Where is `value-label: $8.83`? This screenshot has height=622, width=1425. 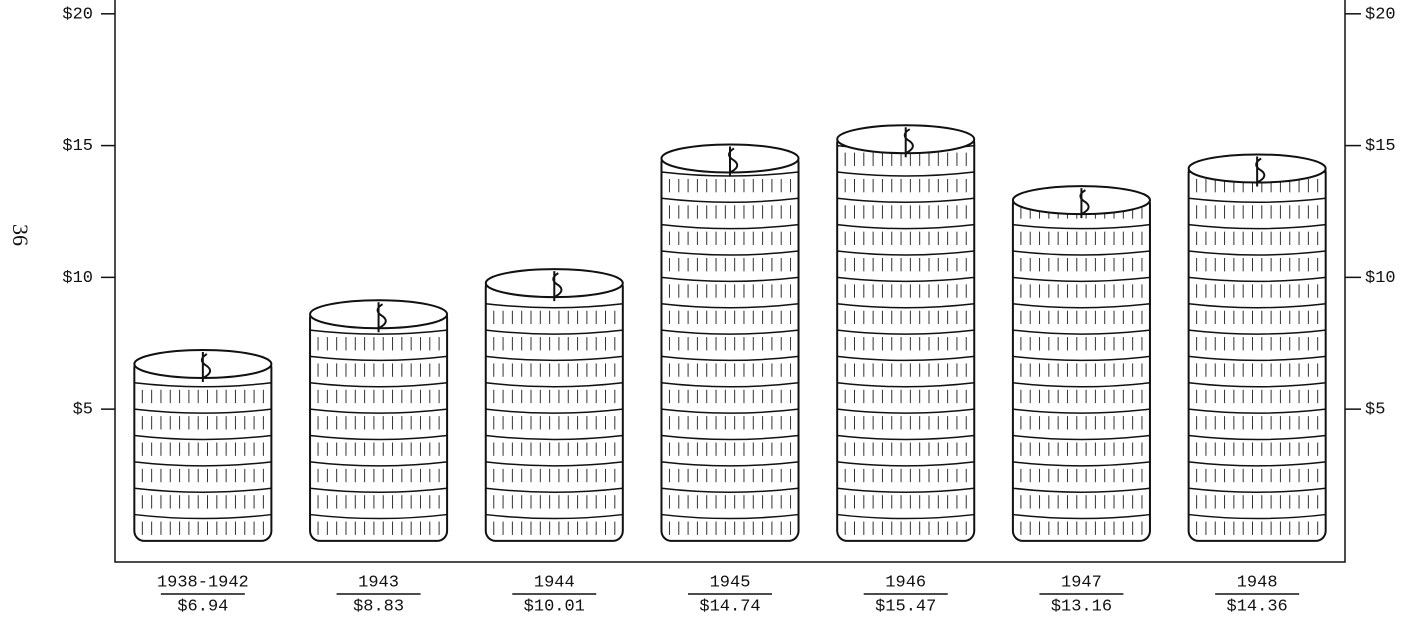
value-label: $8.83 is located at coordinates (378, 606).